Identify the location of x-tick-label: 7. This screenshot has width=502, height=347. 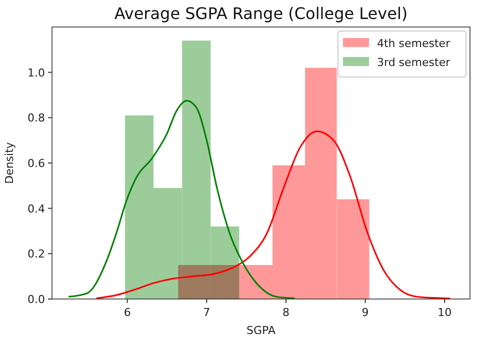
(206, 312).